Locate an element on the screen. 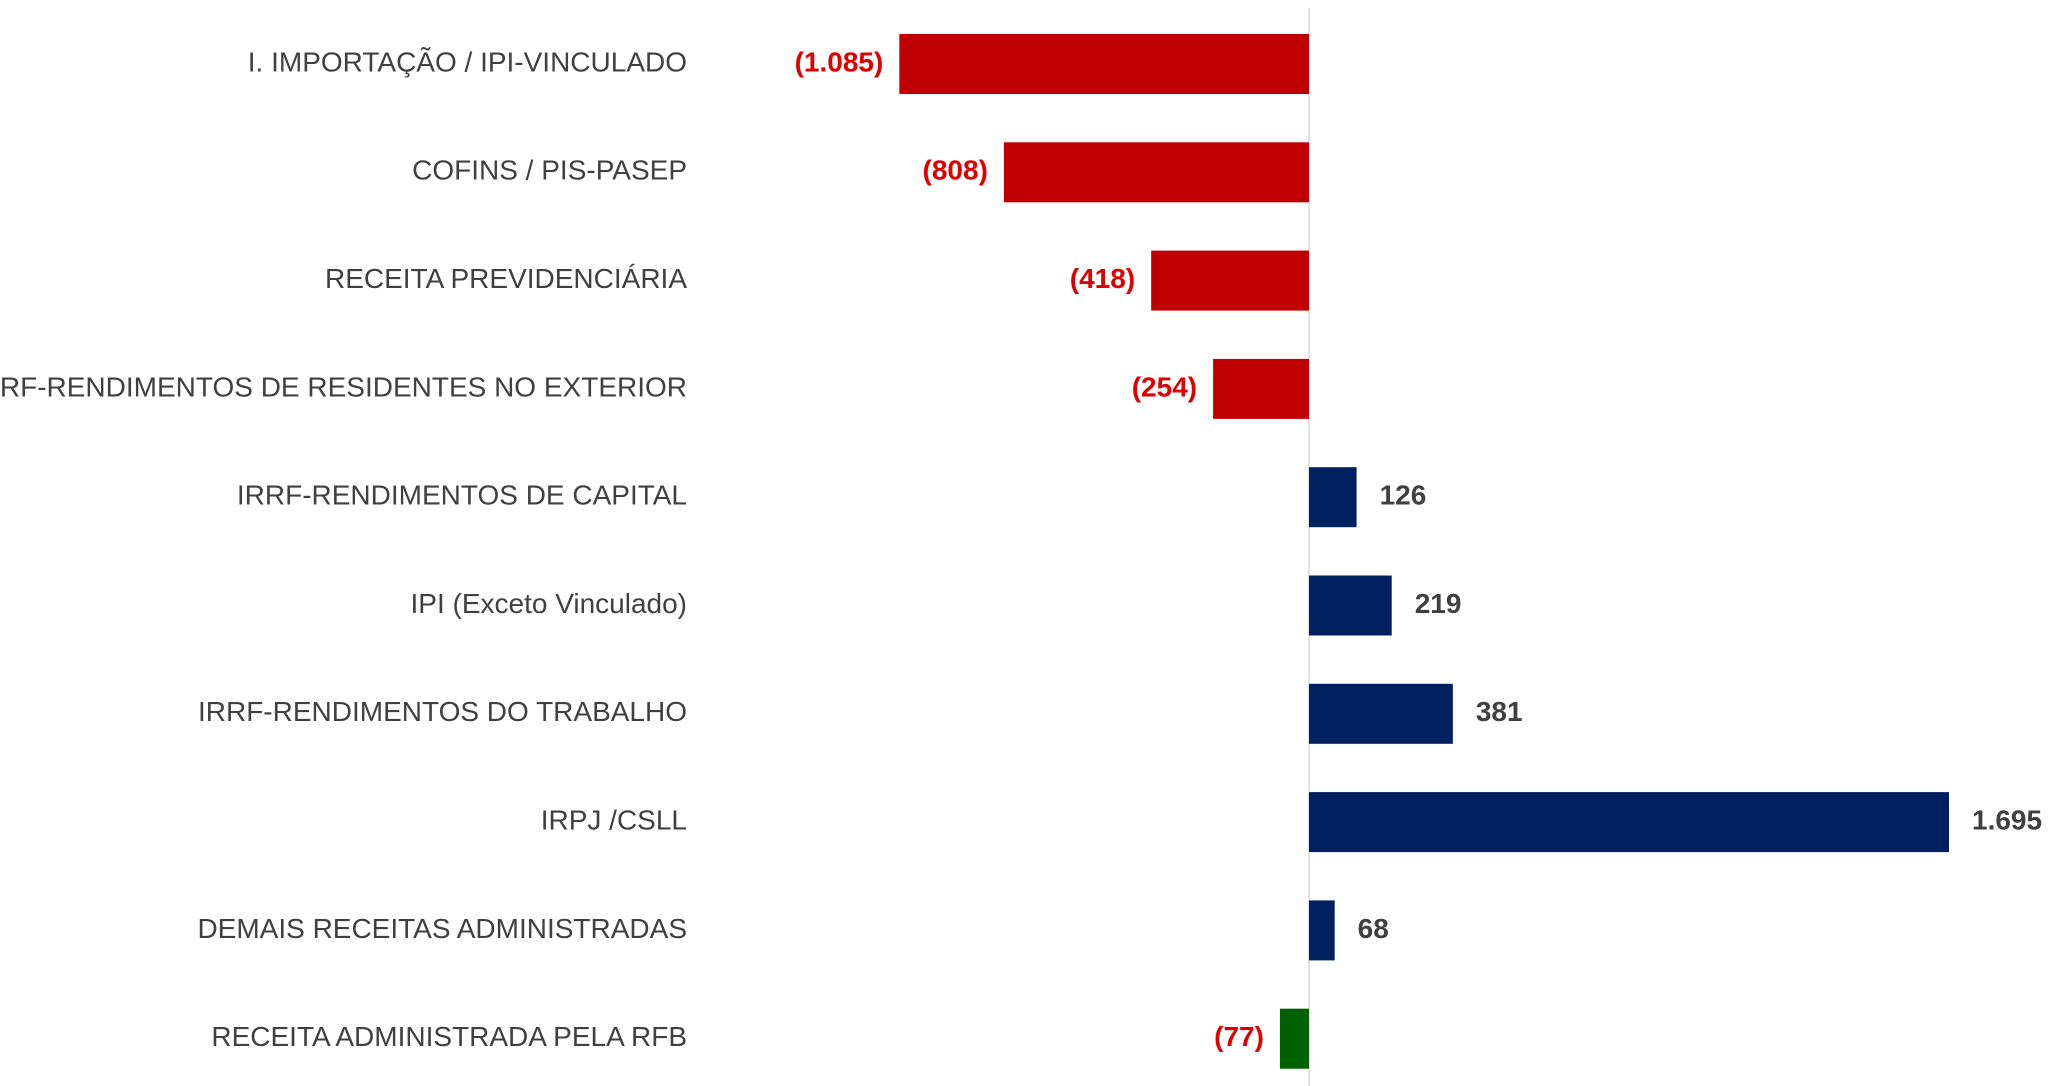  data-label: (808) is located at coordinates (955, 170).